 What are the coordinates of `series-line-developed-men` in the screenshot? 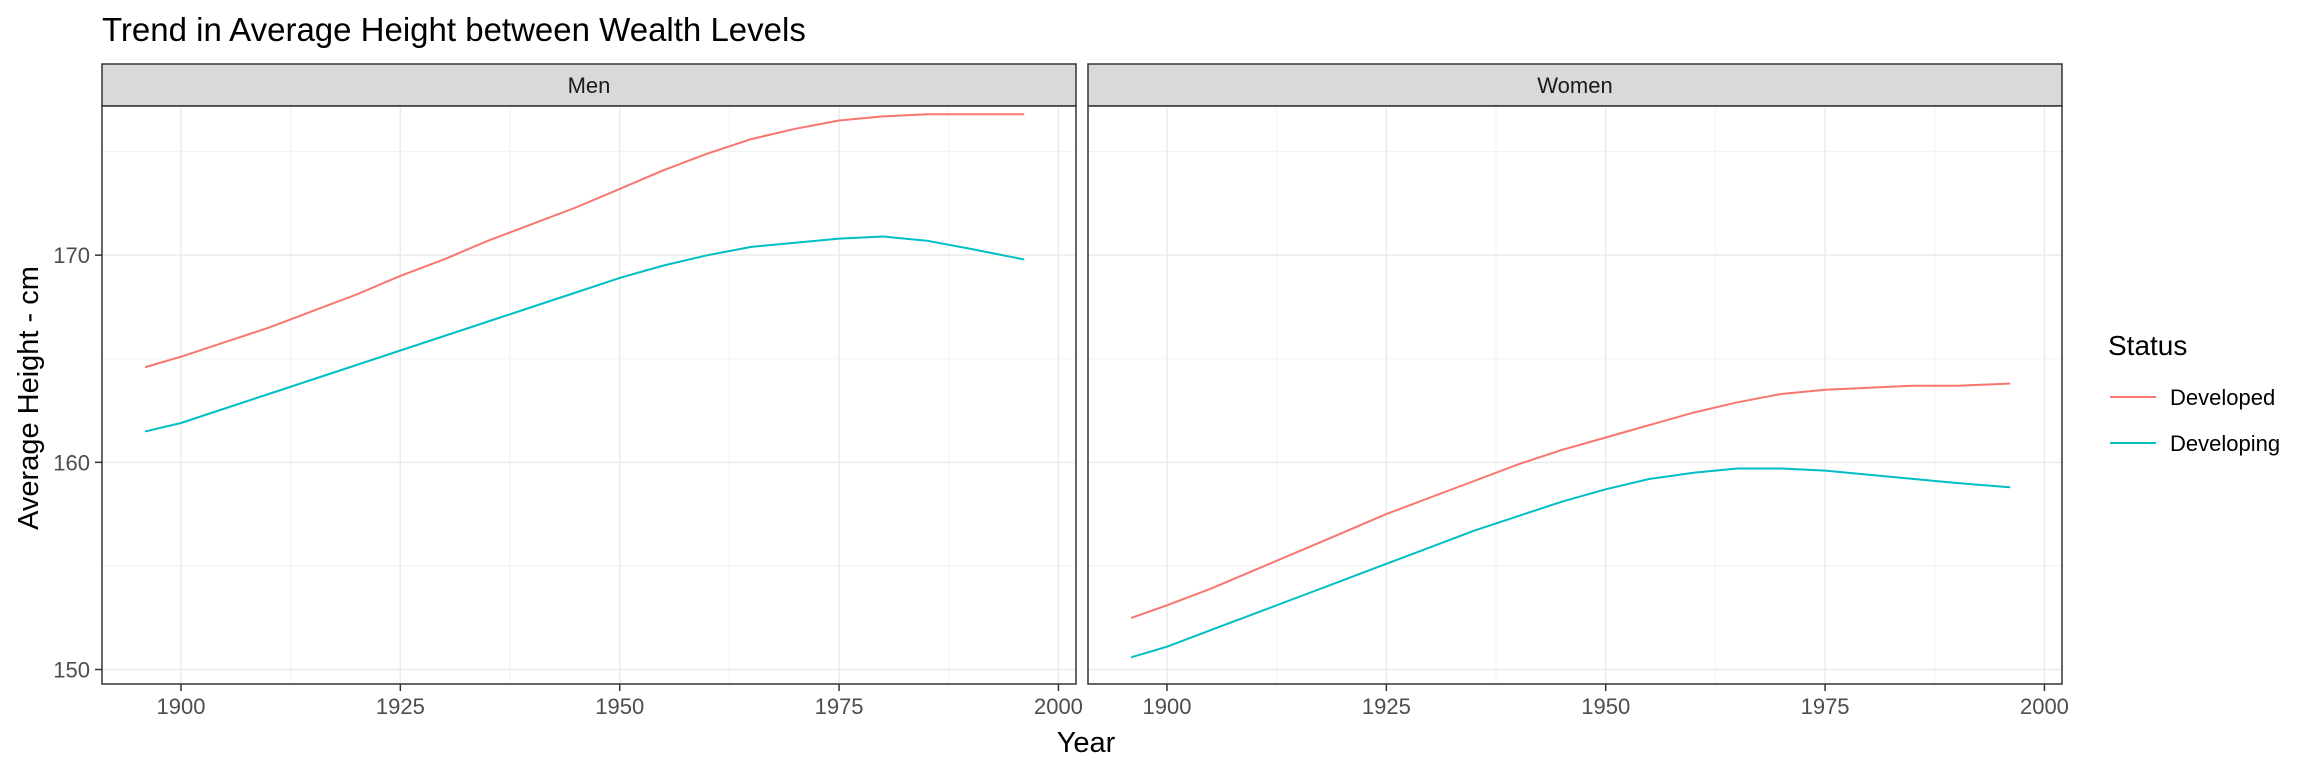 It's located at (584, 240).